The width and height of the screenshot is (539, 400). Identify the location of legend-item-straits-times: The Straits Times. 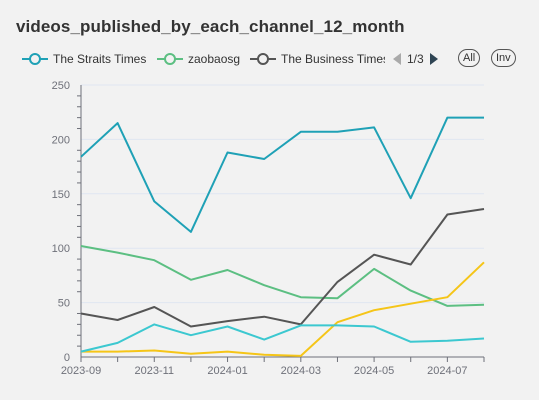
(84, 59).